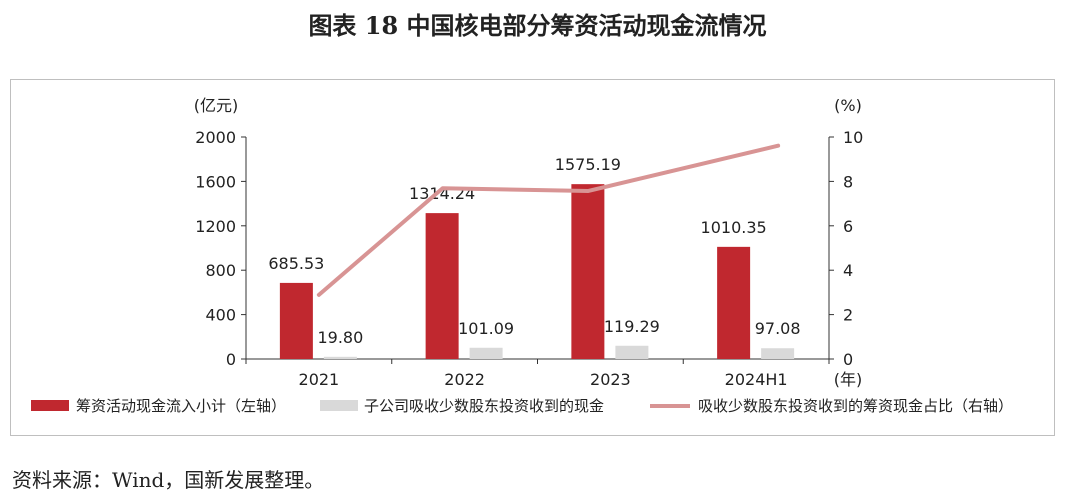 This screenshot has height=499, width=1075. Describe the element at coordinates (610, 379) in the screenshot. I see `x-tick-label: 2023` at that location.